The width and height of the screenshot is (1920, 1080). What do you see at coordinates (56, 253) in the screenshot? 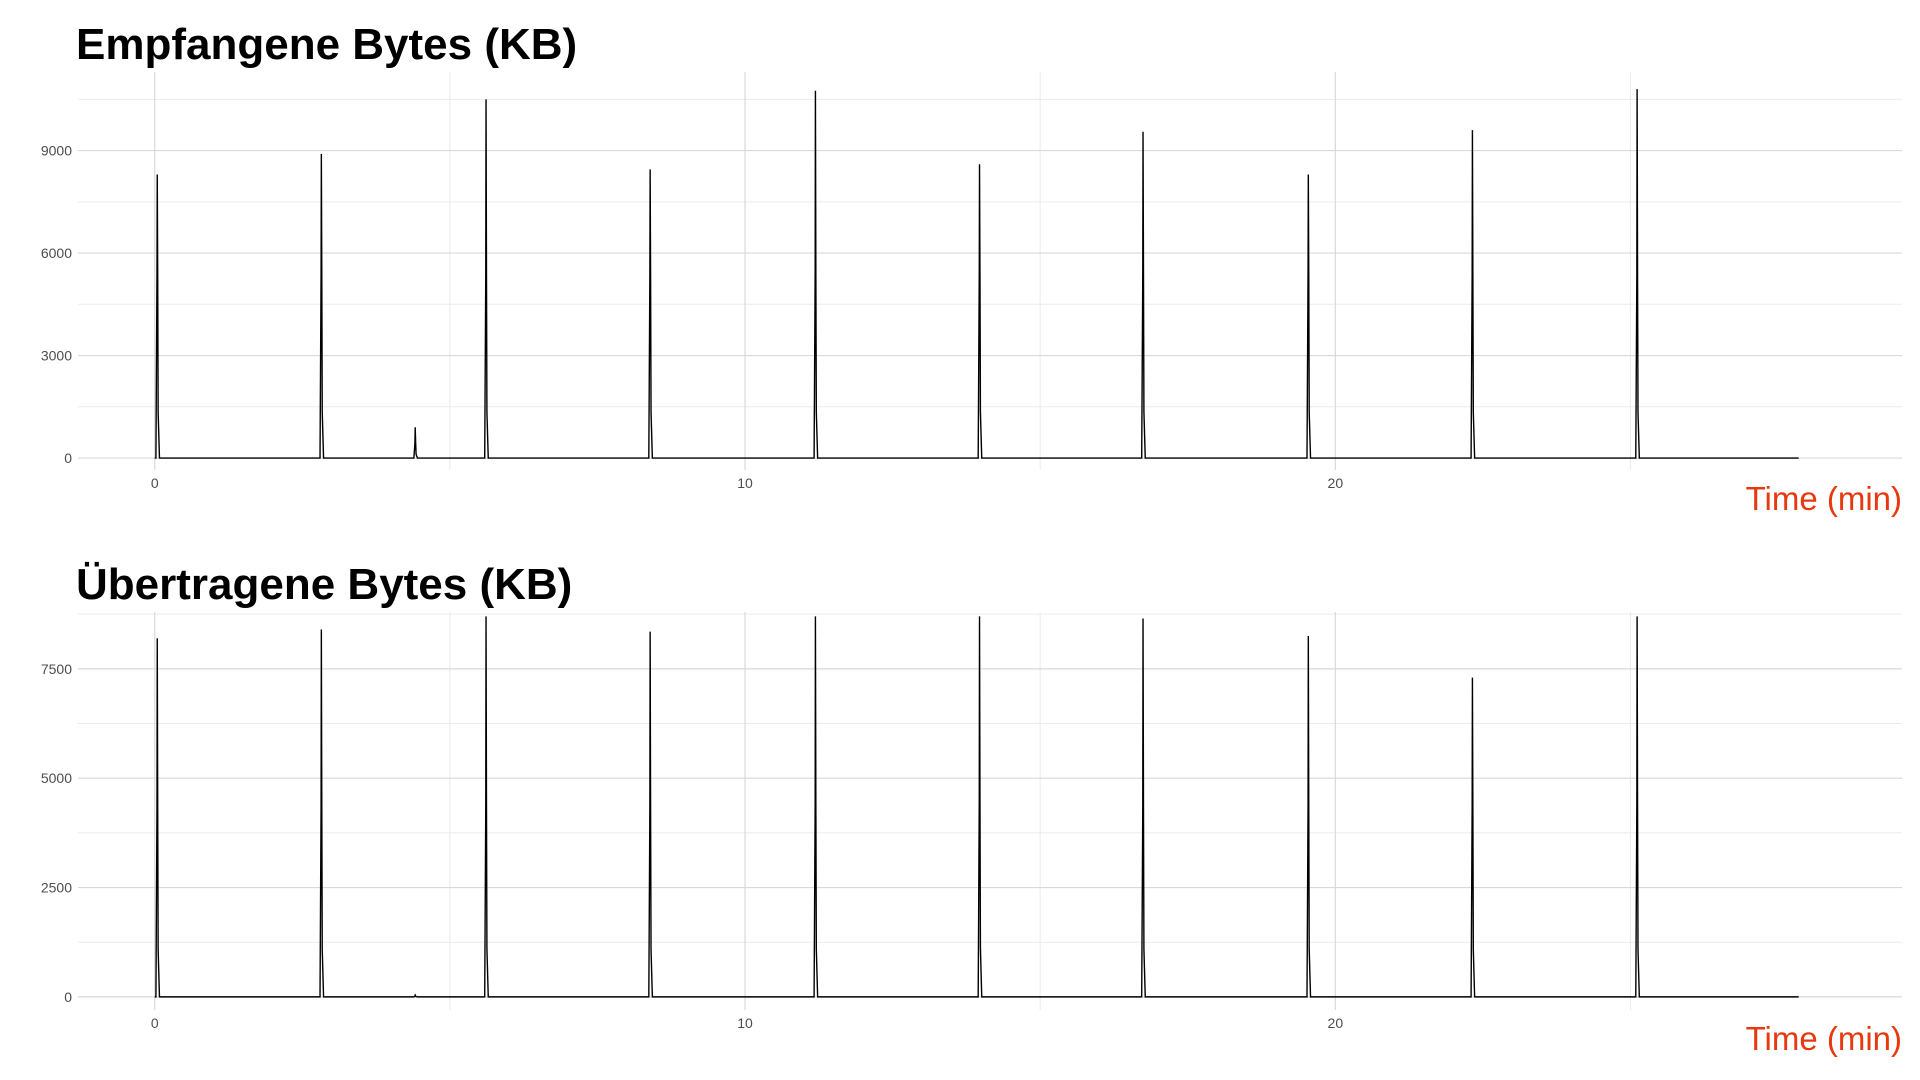
I see `y-tick-label: 6000` at bounding box center [56, 253].